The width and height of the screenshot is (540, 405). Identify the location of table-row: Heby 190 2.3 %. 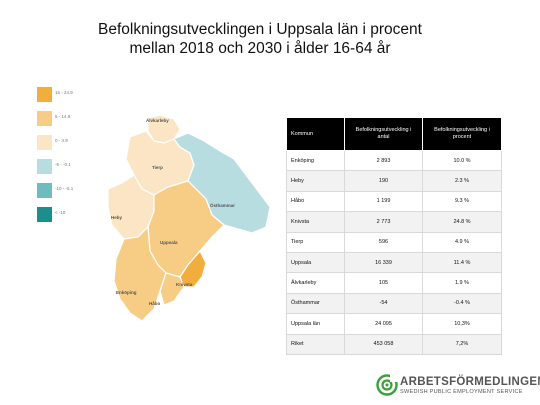
(394, 181).